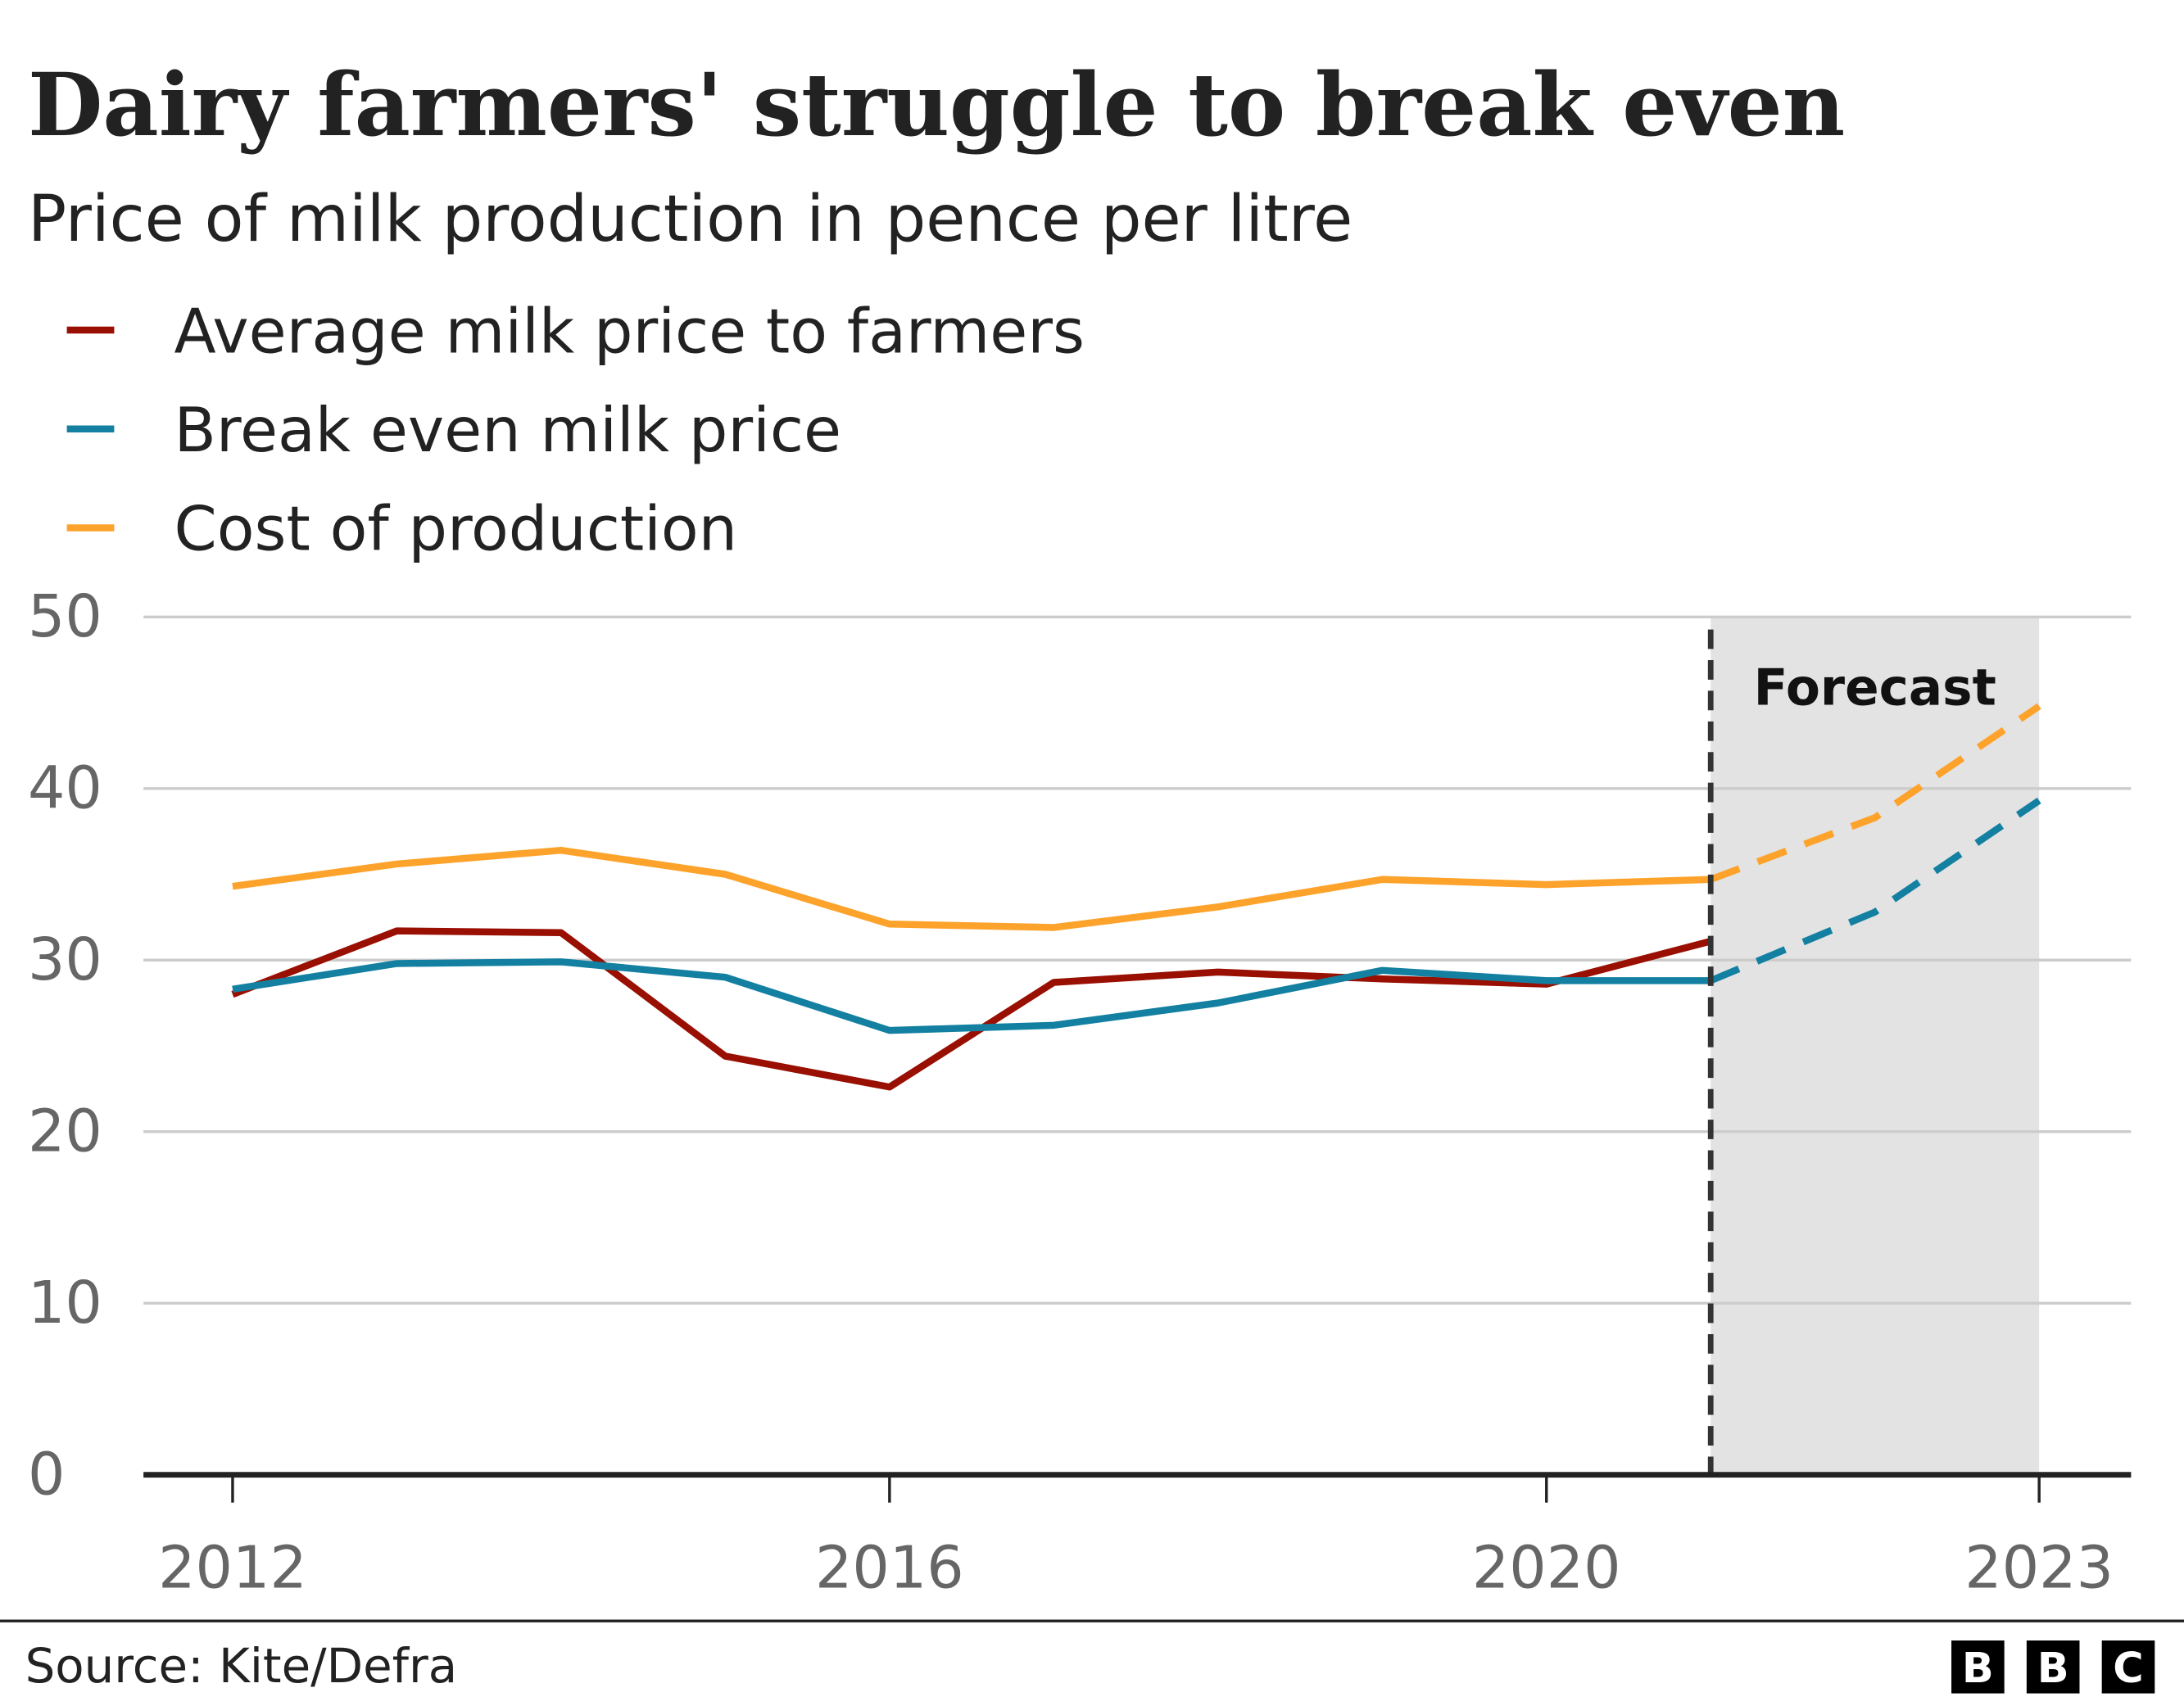 Image resolution: width=2184 pixels, height=1706 pixels. Describe the element at coordinates (508, 431) in the screenshot. I see `legend-label: Break even milk price` at that location.